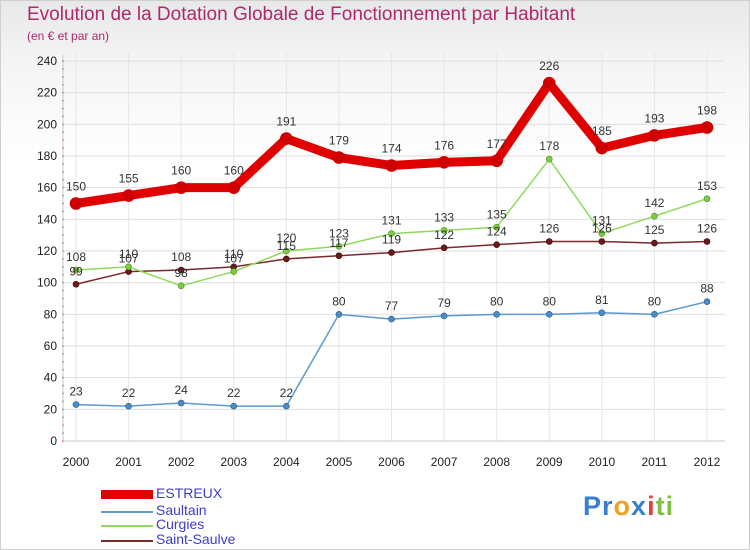 The image size is (750, 550). What do you see at coordinates (496, 244) in the screenshot?
I see `data-point-saint-saulve-2008` at bounding box center [496, 244].